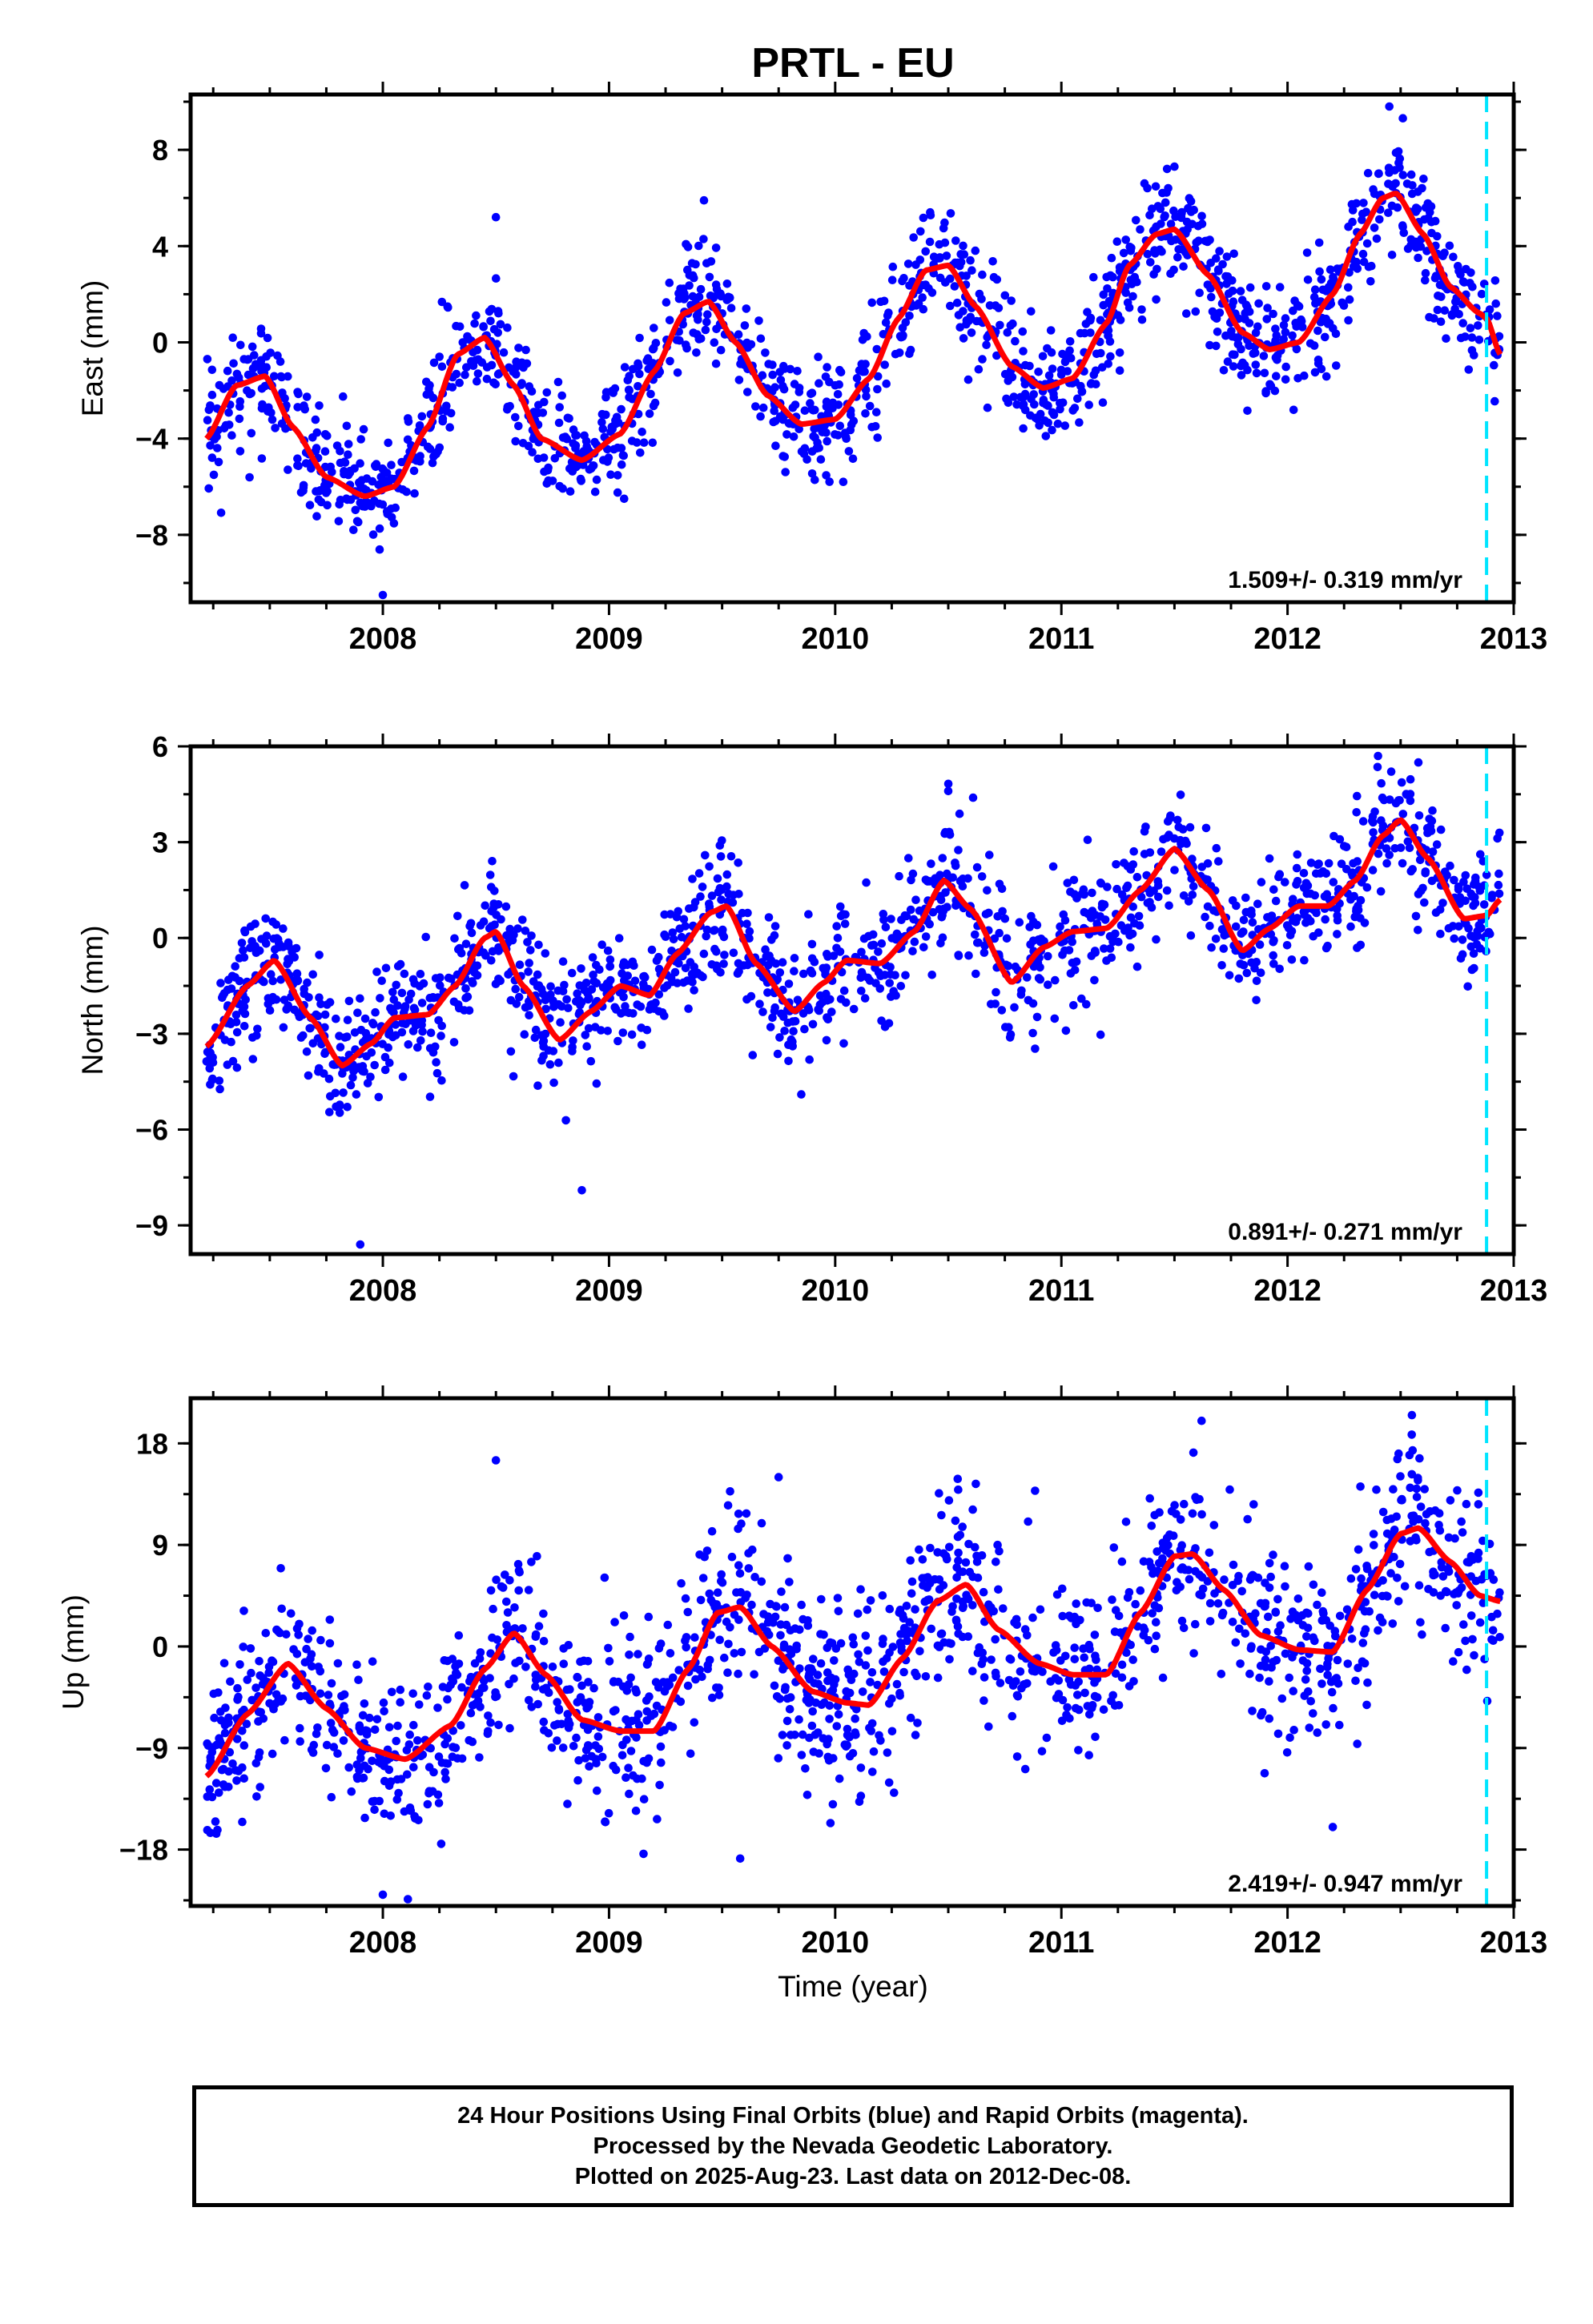 The image size is (1593, 2324). What do you see at coordinates (609, 1943) in the screenshot?
I see `x-tick-label: 2009` at bounding box center [609, 1943].